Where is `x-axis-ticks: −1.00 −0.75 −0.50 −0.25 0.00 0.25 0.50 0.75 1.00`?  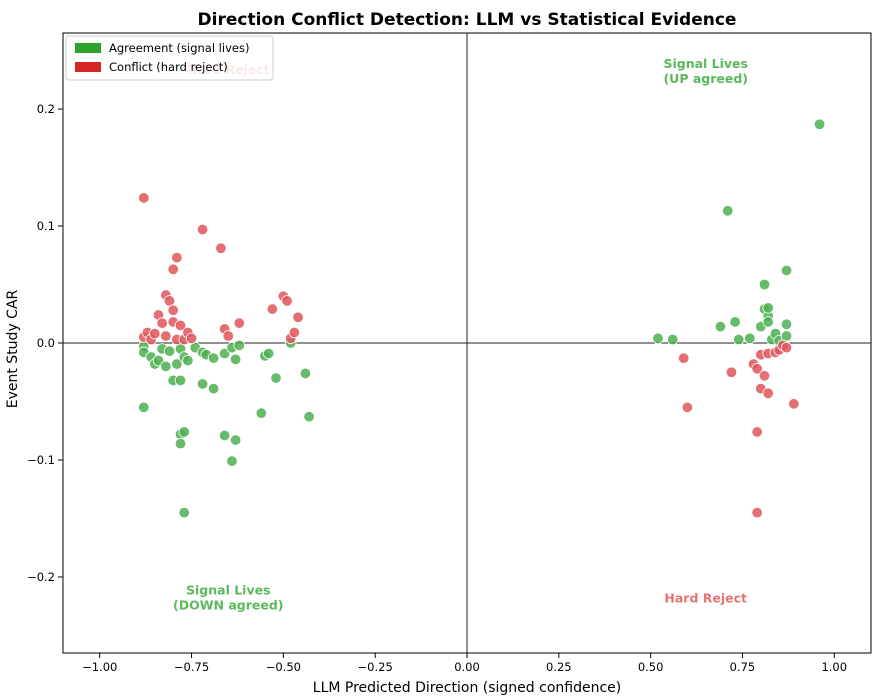 x-axis-ticks: −1.00 −0.75 −0.50 −0.25 0.00 0.25 0.50 0.75 1.00 is located at coordinates (464, 663).